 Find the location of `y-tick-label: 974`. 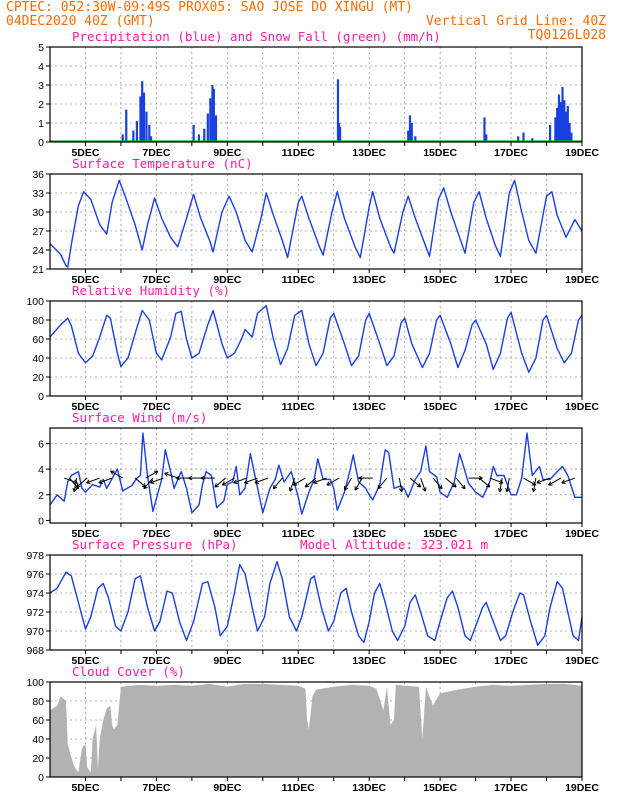

y-tick-label: 974 is located at coordinates (35, 594).